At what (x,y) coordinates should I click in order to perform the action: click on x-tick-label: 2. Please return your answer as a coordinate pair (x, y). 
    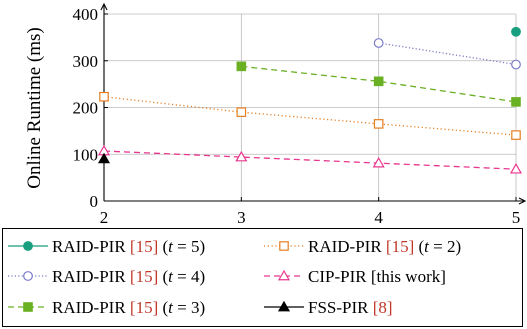
    Looking at the image, I should click on (104, 217).